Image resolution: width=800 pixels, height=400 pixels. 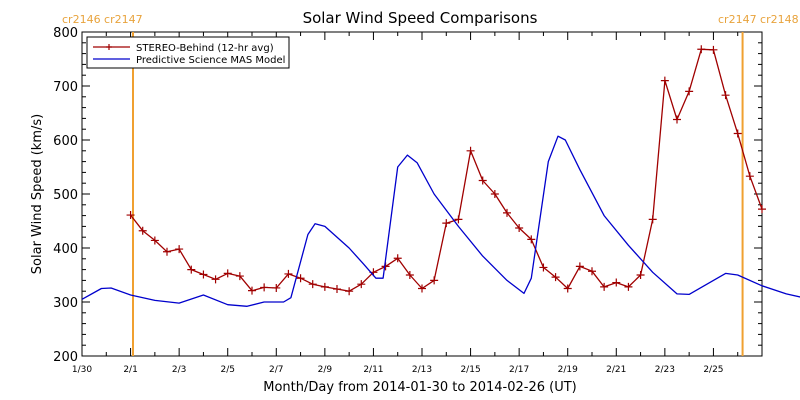 What do you see at coordinates (65, 303) in the screenshot?
I see `y-tick-label: 300` at bounding box center [65, 303].